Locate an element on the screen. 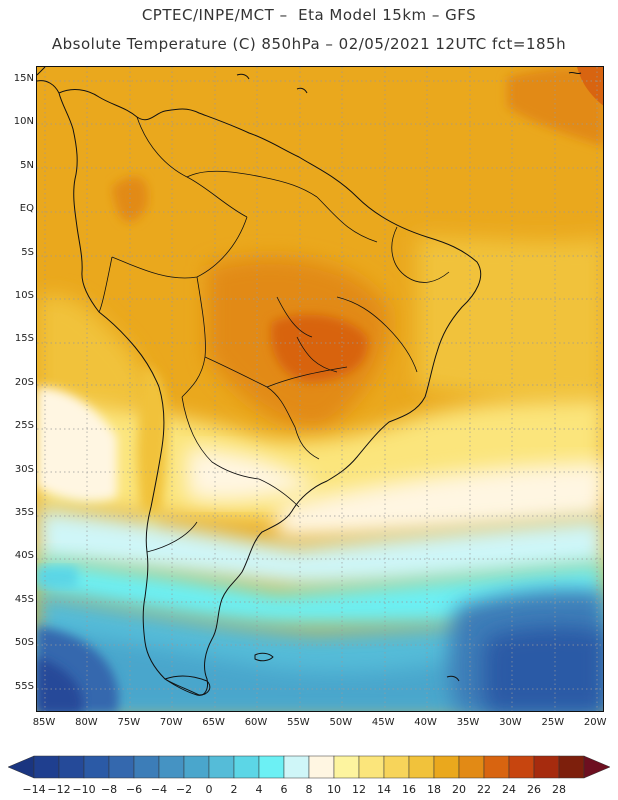  lon-label: 60W is located at coordinates (256, 722).